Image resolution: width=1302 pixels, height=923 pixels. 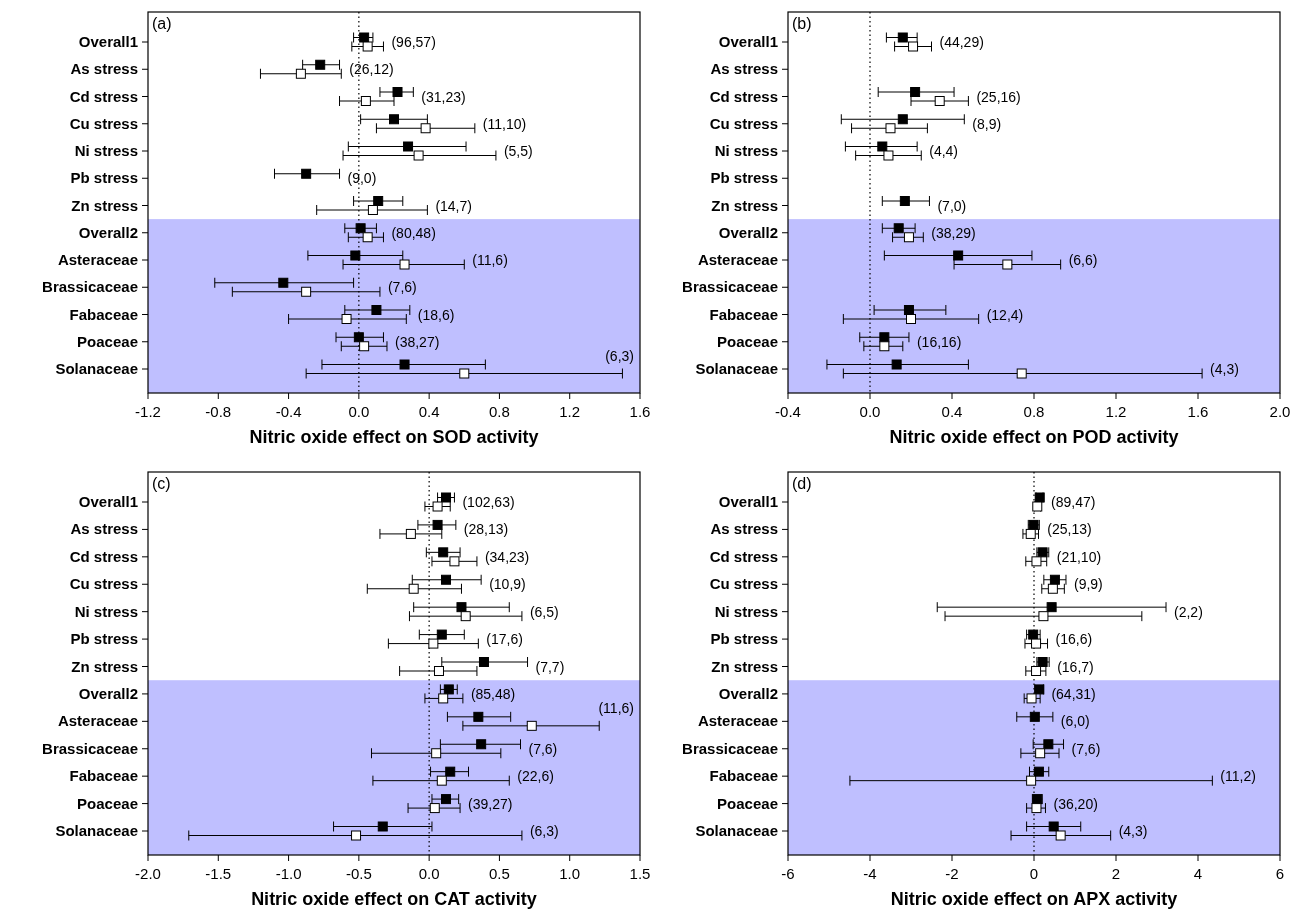 What do you see at coordinates (1034, 873) in the screenshot?
I see `x-tick-label: 0` at bounding box center [1034, 873].